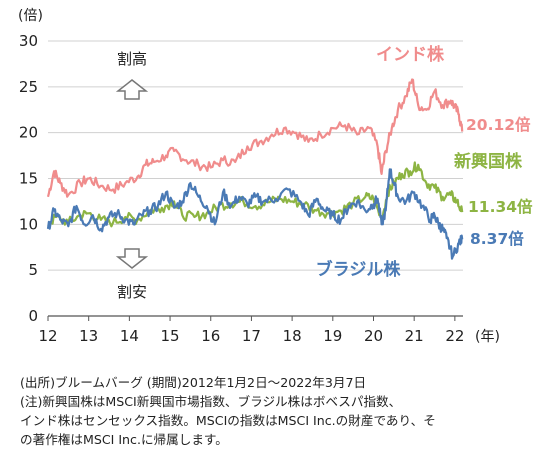 The height and width of the screenshot is (462, 540). What do you see at coordinates (251, 336) in the screenshot?
I see `x-tick-label: 17` at bounding box center [251, 336].